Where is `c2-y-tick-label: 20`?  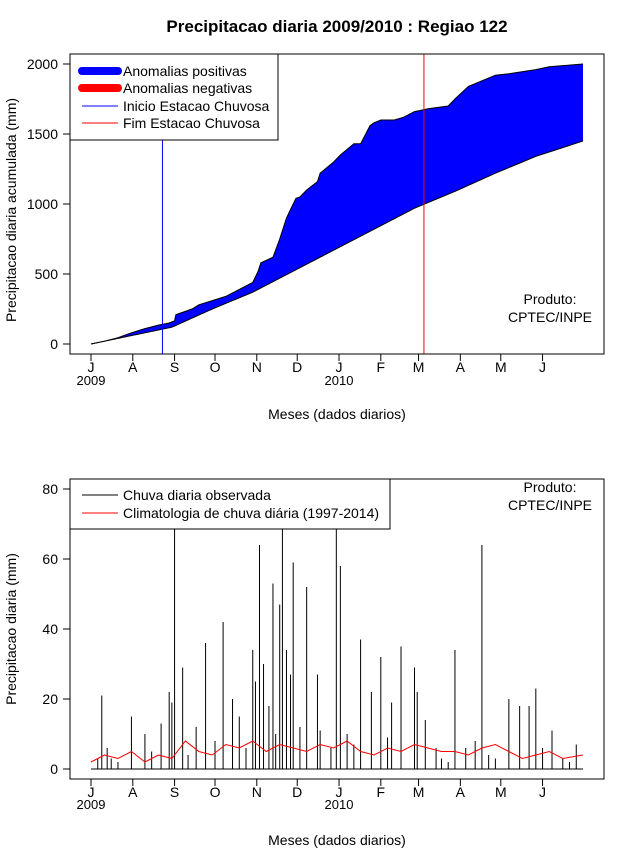 c2-y-tick-label: 20 is located at coordinates (50, 699).